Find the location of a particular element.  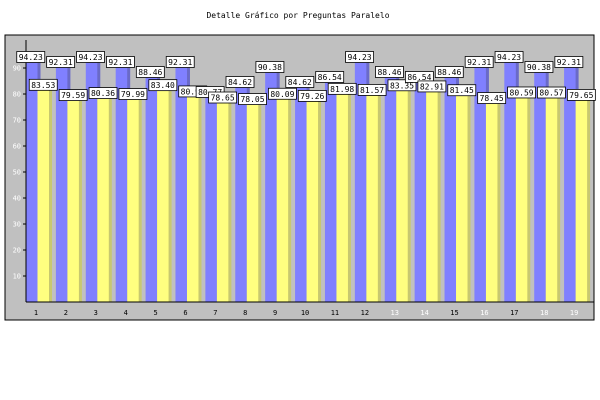

data-label: 84.62 is located at coordinates (300, 82).